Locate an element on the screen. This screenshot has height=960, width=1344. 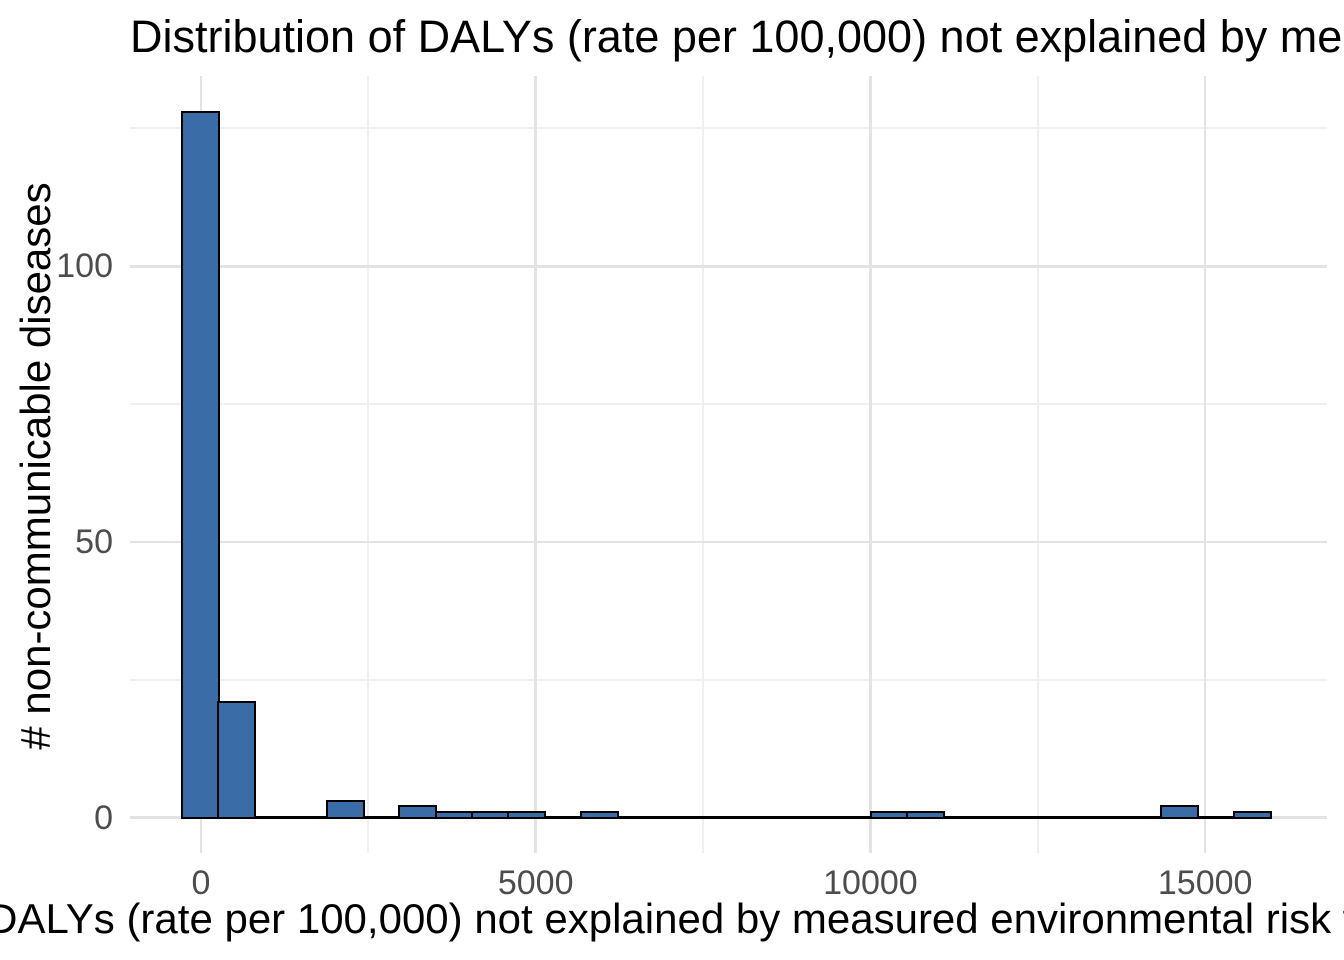
x-tick-label: 10000 is located at coordinates (870, 883).